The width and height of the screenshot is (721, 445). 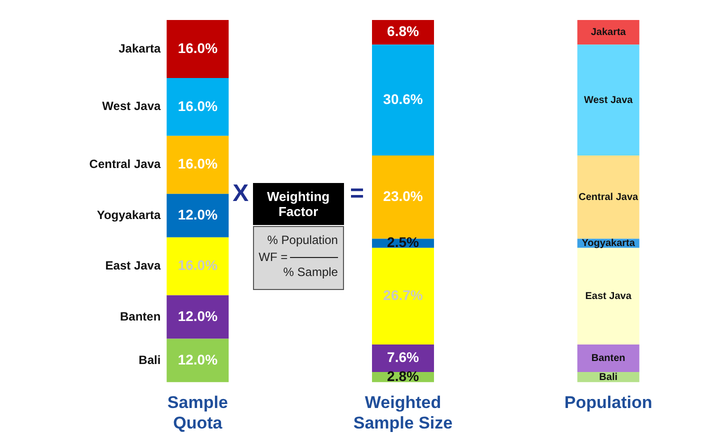 I want to click on data-label: 2.5%, so click(x=403, y=242).